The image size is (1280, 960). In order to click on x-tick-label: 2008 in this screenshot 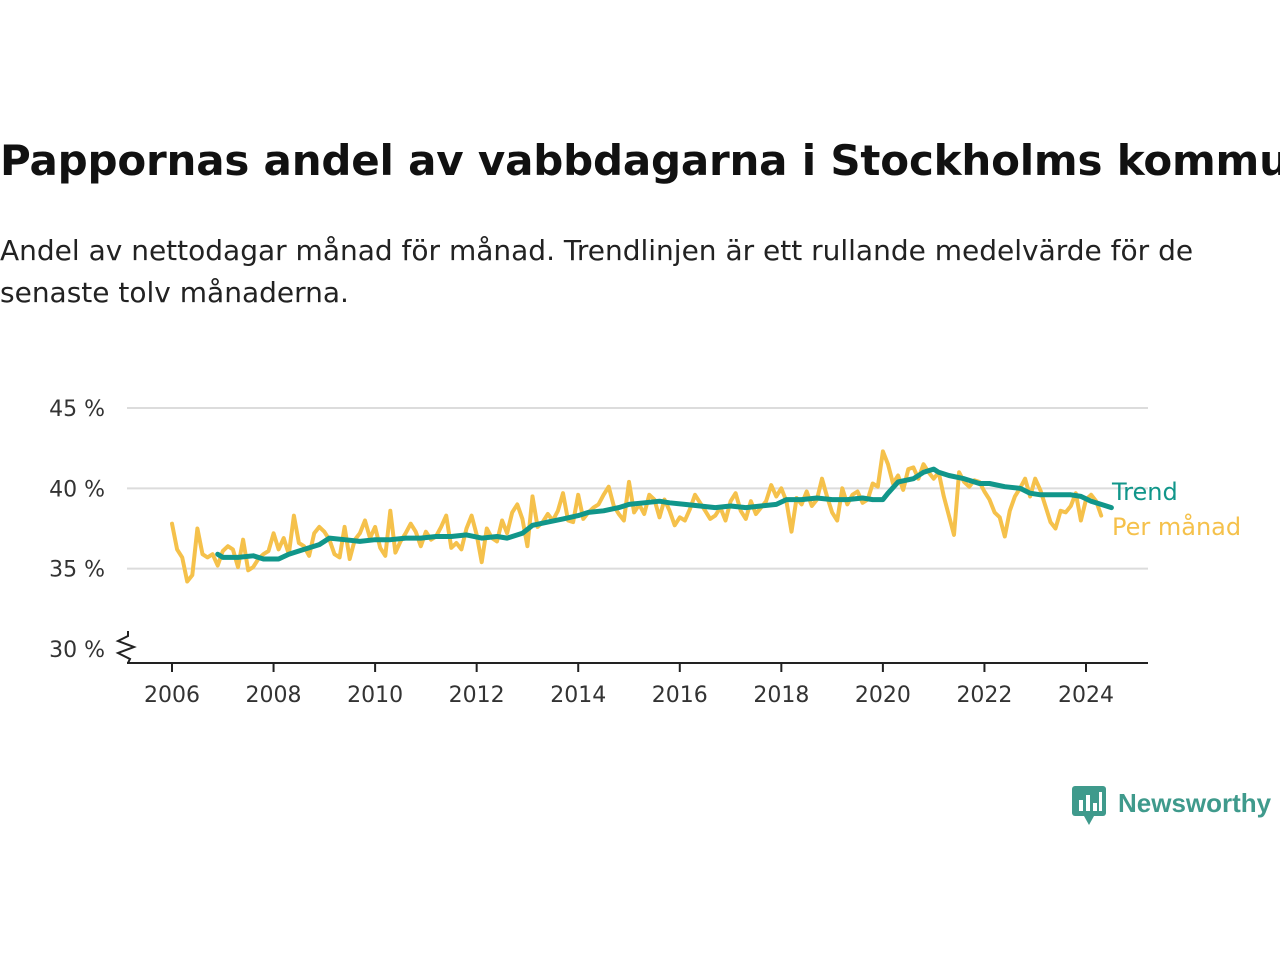, I will do `click(274, 695)`.